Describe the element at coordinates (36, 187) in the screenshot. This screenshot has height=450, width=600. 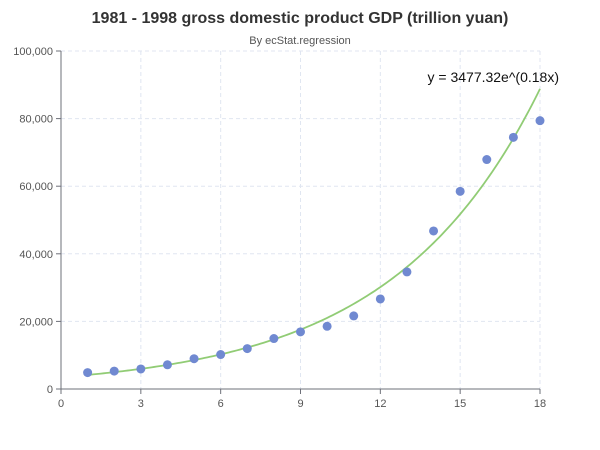
I see `y-tick-label: 60,000` at that location.